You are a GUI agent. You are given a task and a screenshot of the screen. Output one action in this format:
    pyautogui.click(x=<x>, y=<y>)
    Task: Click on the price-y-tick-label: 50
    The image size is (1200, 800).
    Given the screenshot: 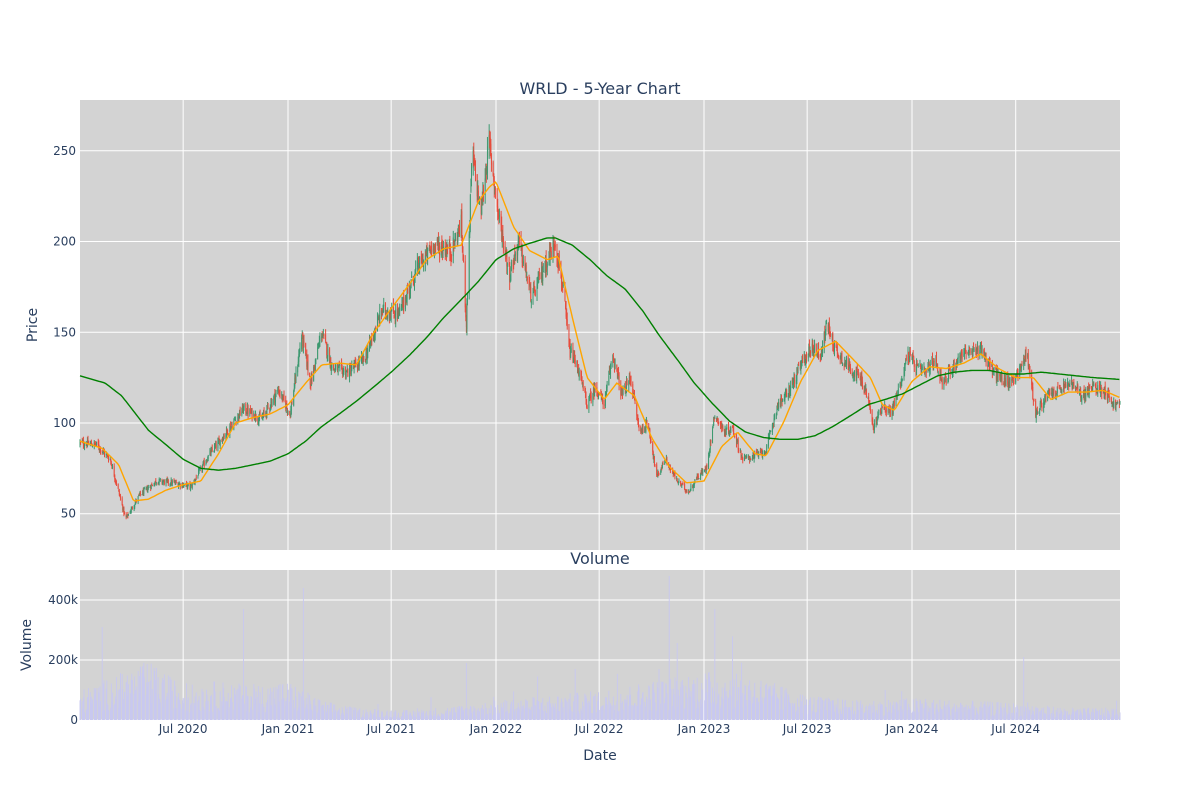 What is the action you would take?
    pyautogui.click(x=68, y=514)
    